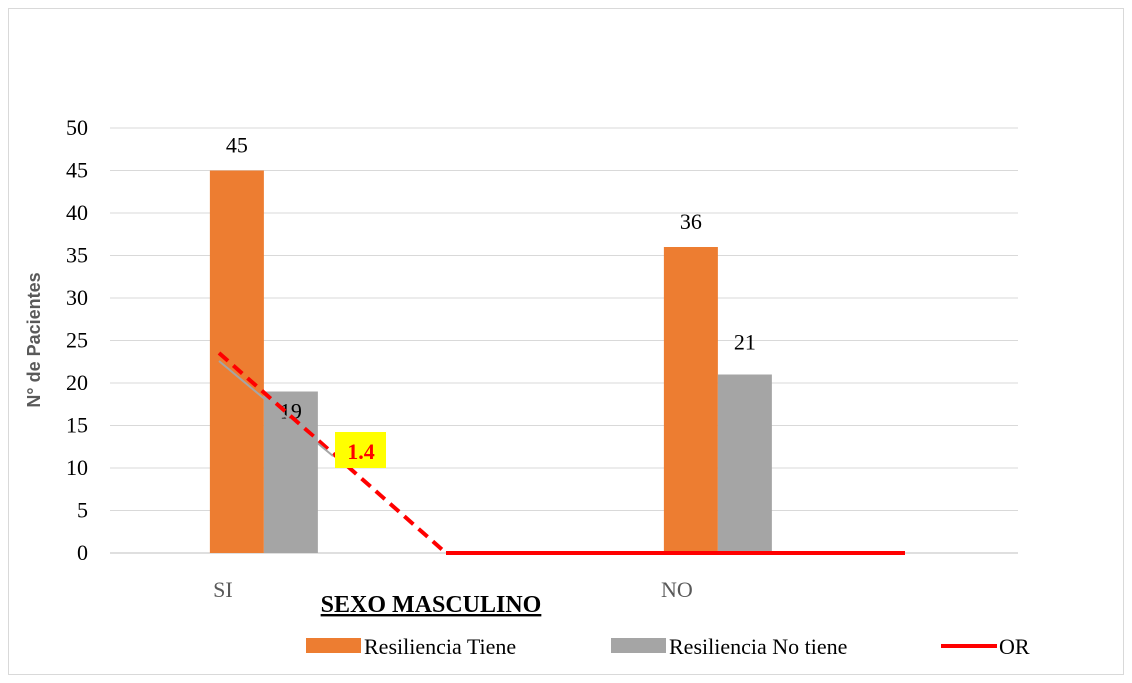  What do you see at coordinates (440, 646) in the screenshot?
I see `legend-label: Resiliencia Tiene` at bounding box center [440, 646].